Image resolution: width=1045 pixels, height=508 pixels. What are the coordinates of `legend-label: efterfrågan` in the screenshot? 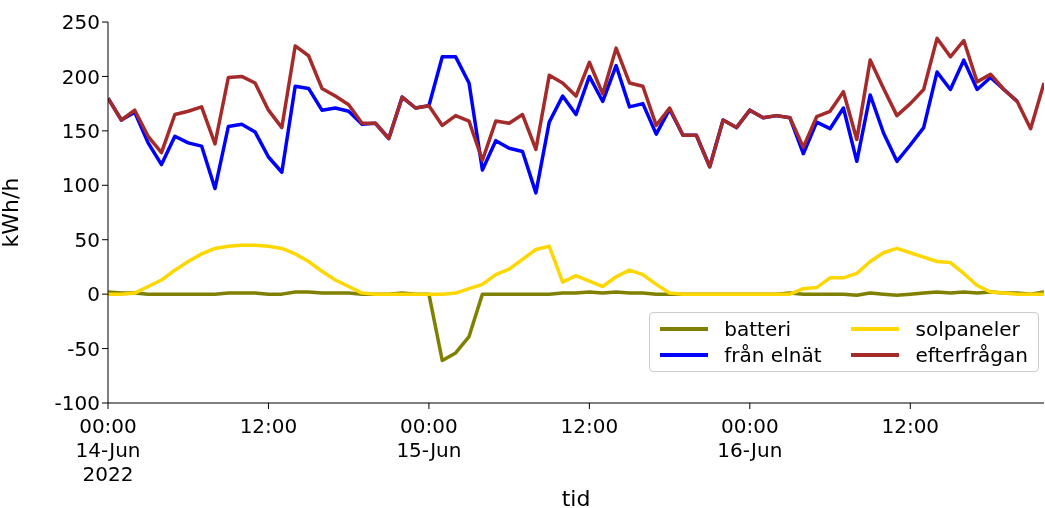 It's located at (971, 355).